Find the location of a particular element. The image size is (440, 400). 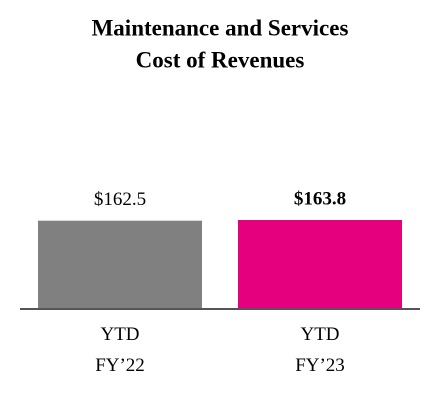

x-tick-label: YTD FY’23 is located at coordinates (320, 350).